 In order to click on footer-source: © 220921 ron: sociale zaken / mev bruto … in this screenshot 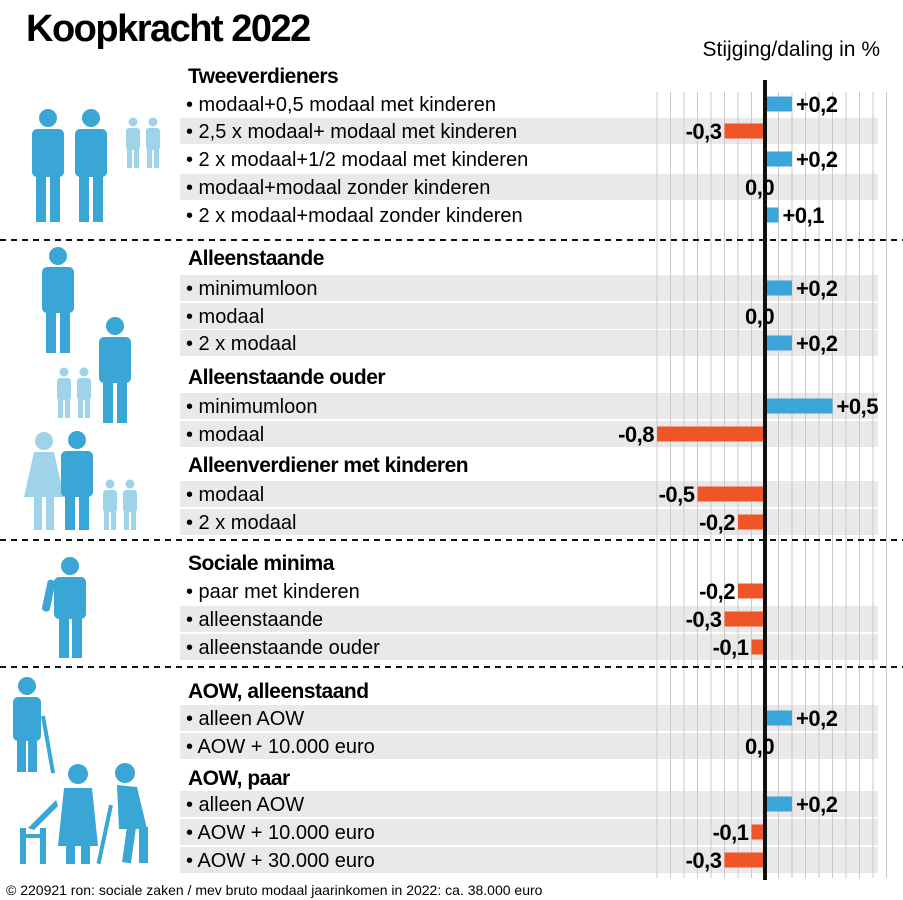, I will do `click(274, 890)`.